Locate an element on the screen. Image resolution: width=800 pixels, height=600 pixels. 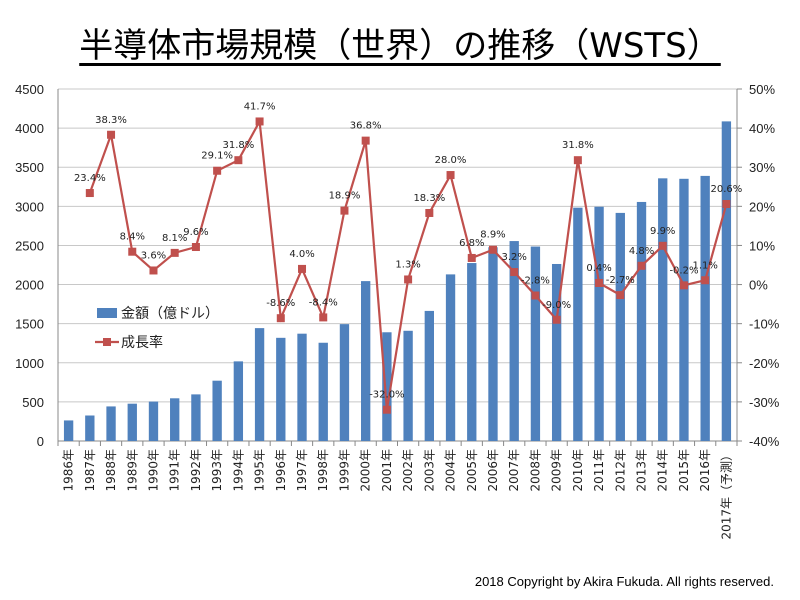
x-tick-label: 2015年 is located at coordinates (684, 470).